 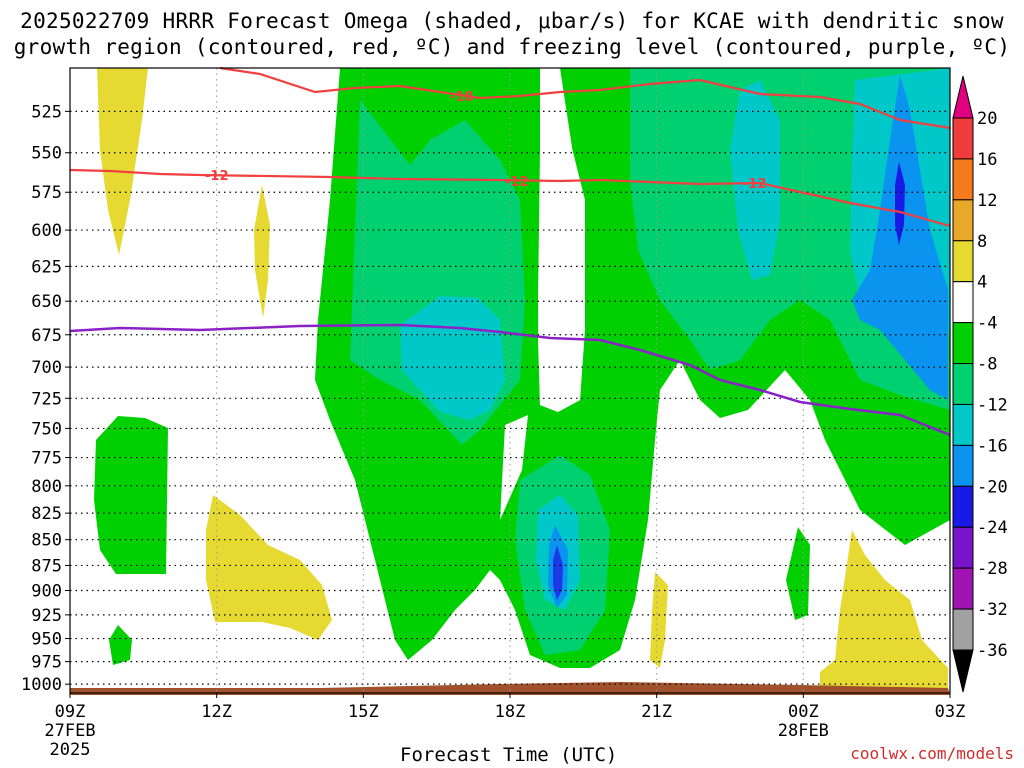 I want to click on colorbar-label: -16, so click(x=992, y=446).